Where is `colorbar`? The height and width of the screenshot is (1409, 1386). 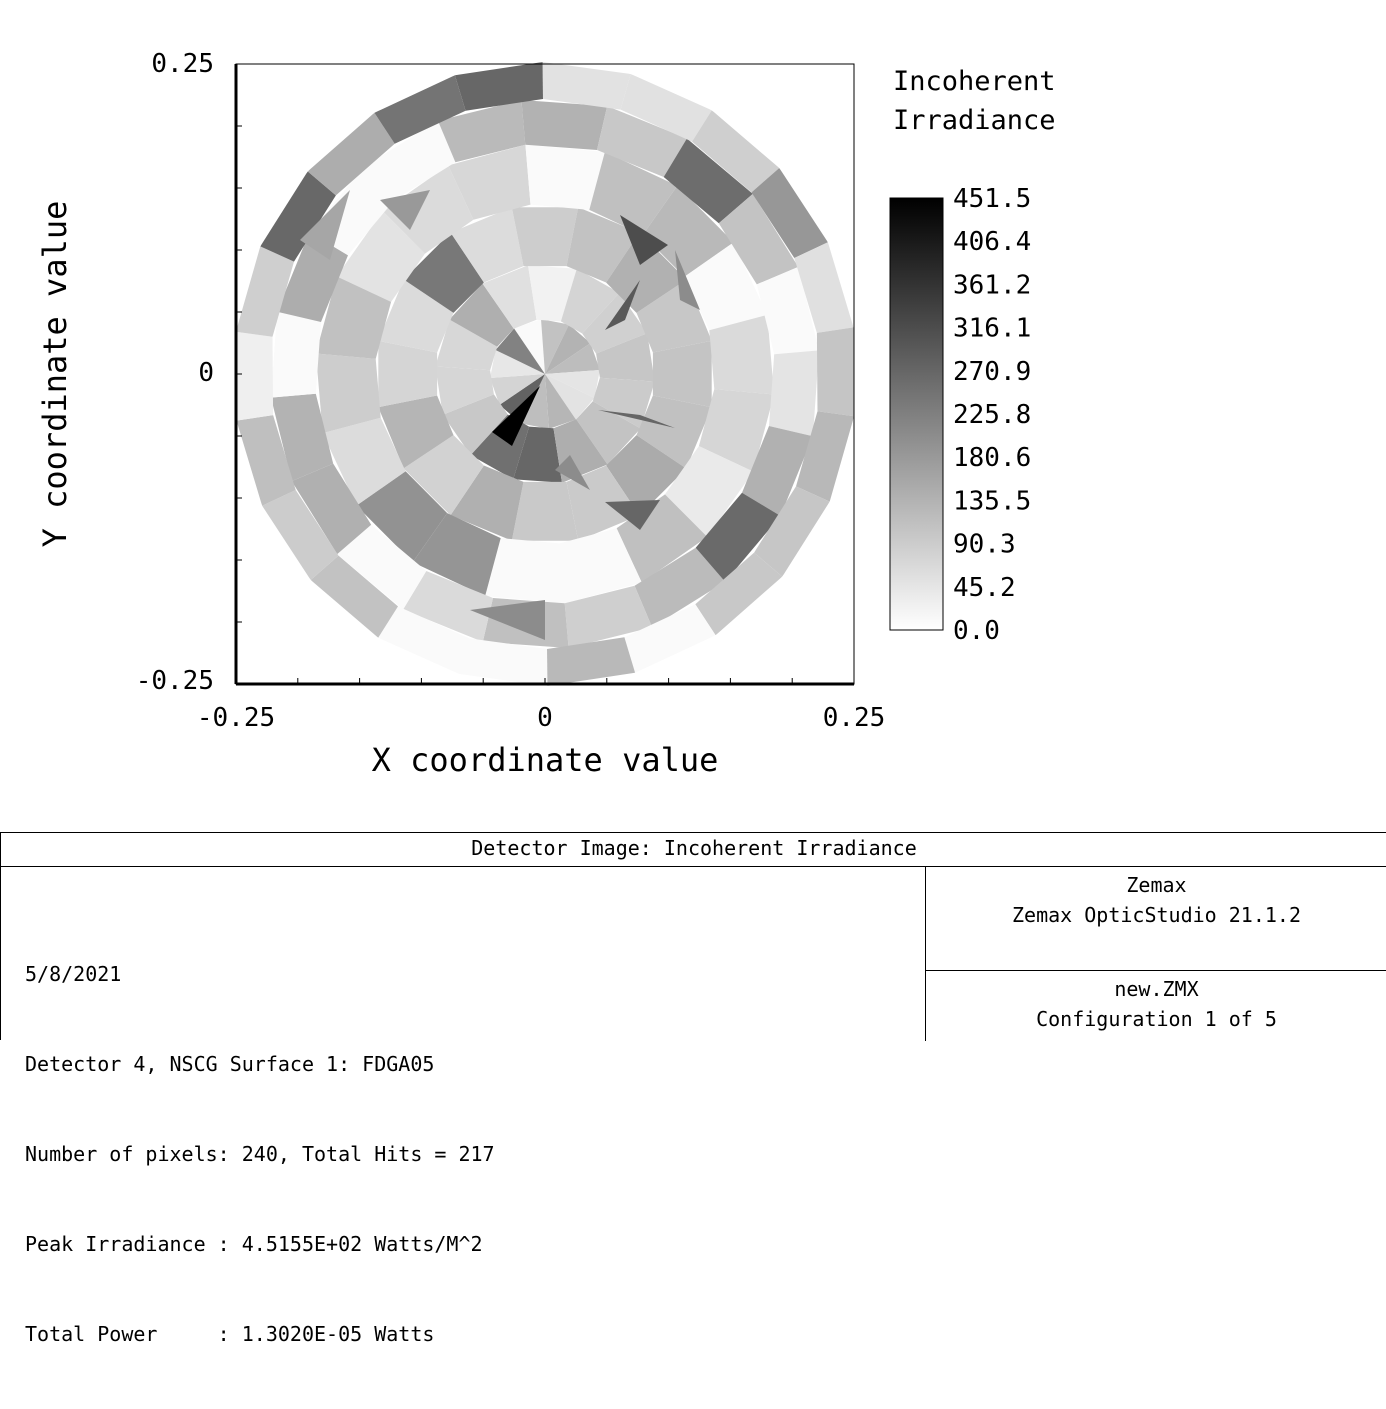 colorbar is located at coordinates (916, 414).